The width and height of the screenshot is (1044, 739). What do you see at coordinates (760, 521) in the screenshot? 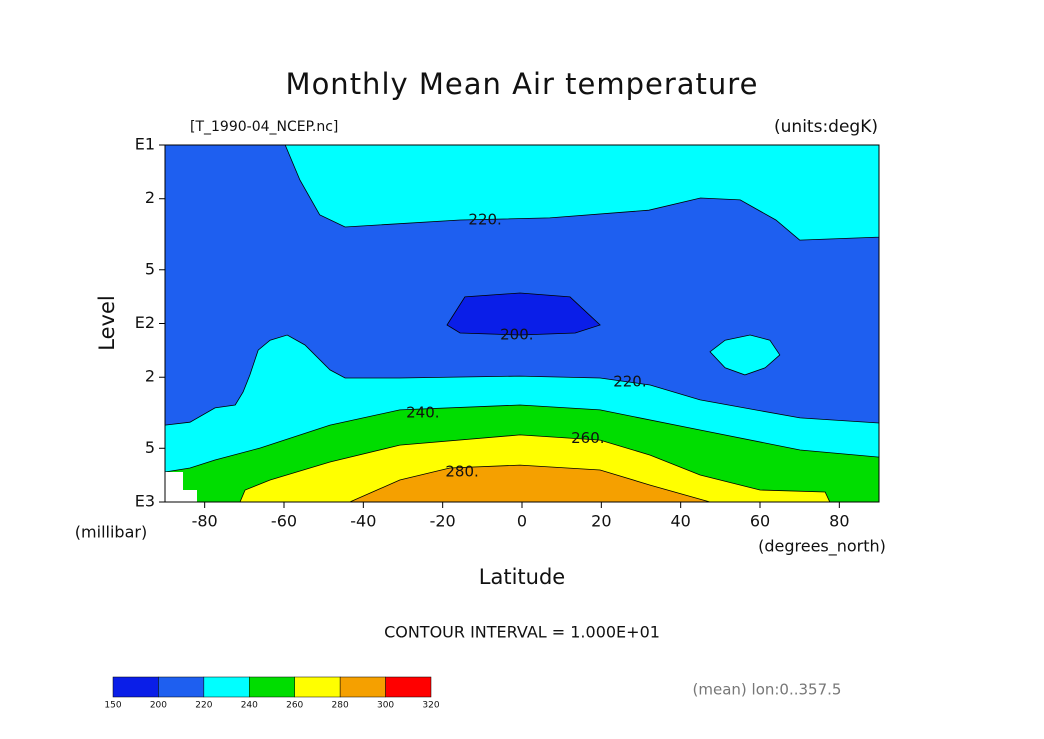
I see `x-tick-label: 60` at bounding box center [760, 521].